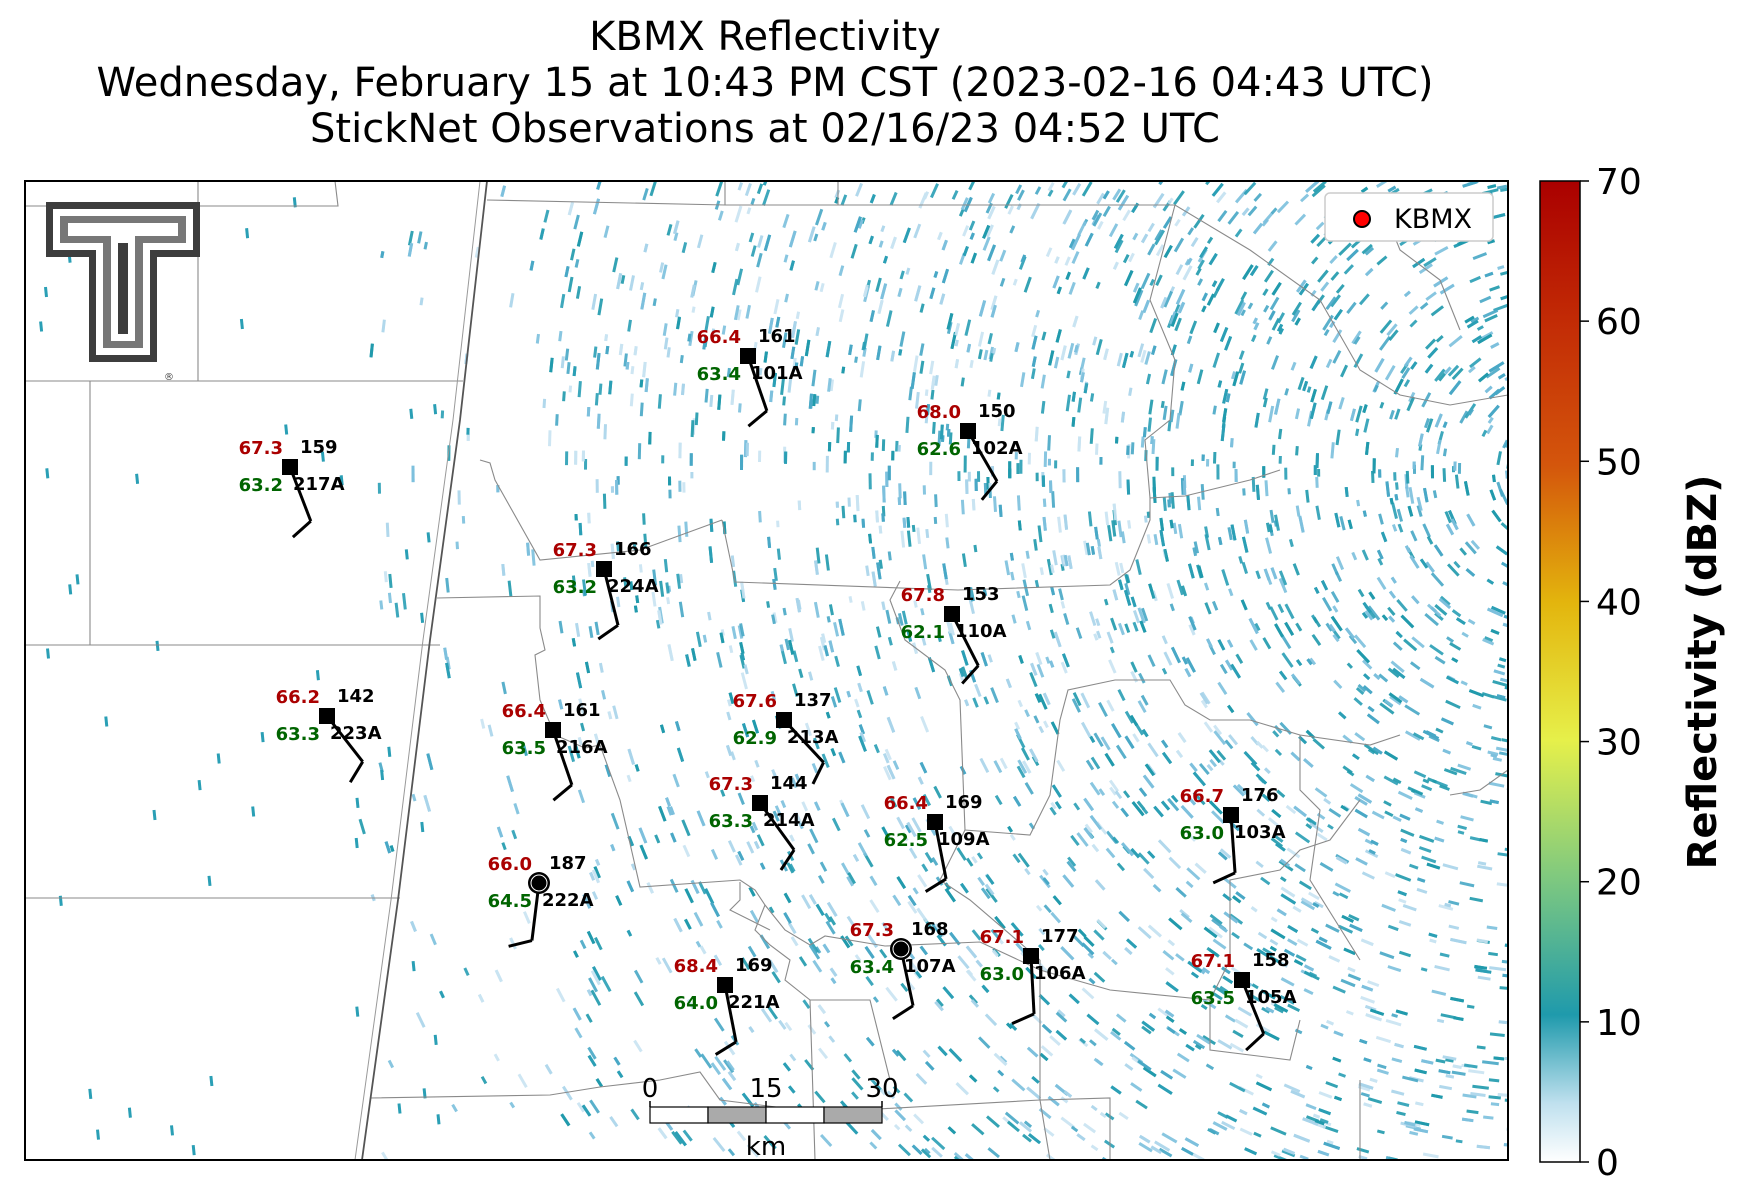 This screenshot has width=1743, height=1201. I want to click on station-dewpoint: 62.5, so click(906, 840).